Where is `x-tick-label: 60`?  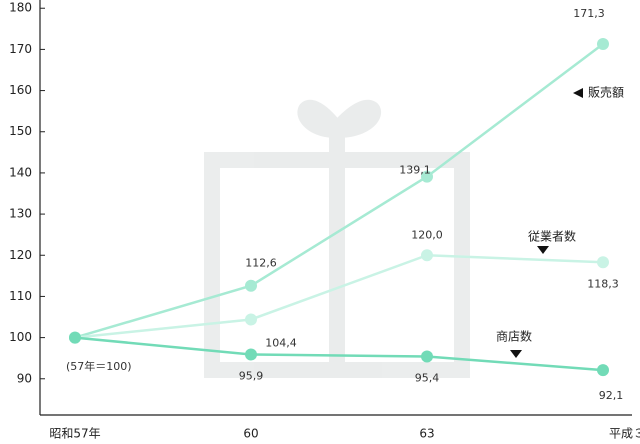 x-tick-label: 60 is located at coordinates (250, 434).